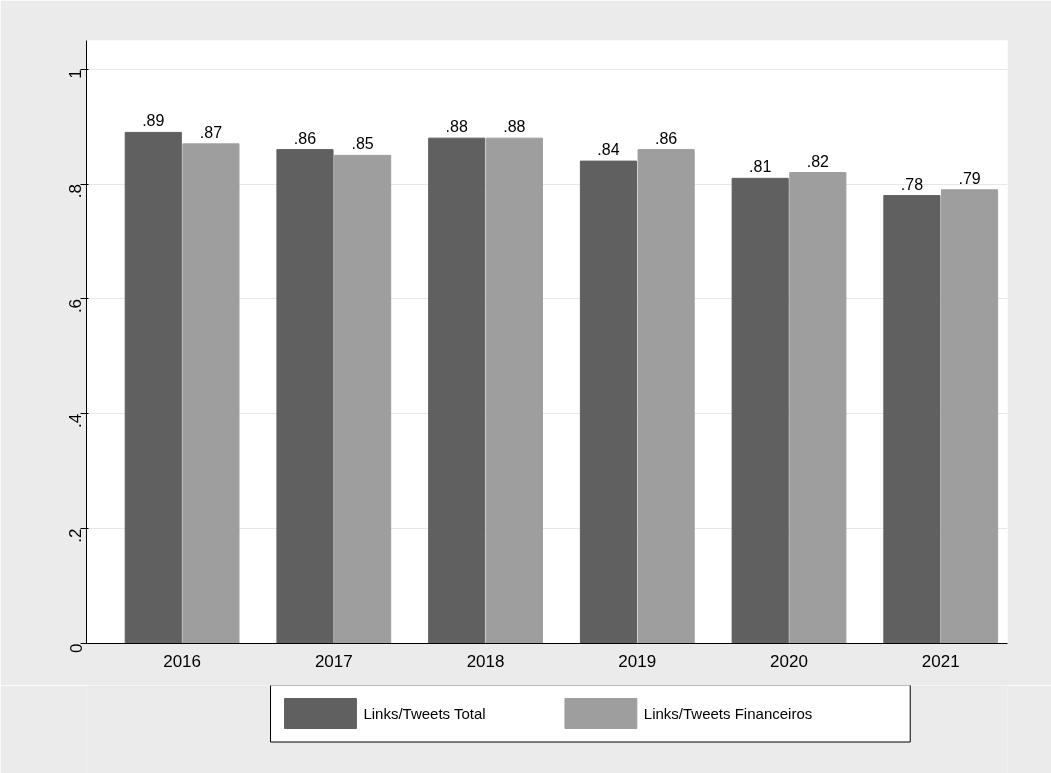 Image resolution: width=1051 pixels, height=773 pixels. Describe the element at coordinates (637, 661) in the screenshot. I see `x-tick-label: 2019` at that location.